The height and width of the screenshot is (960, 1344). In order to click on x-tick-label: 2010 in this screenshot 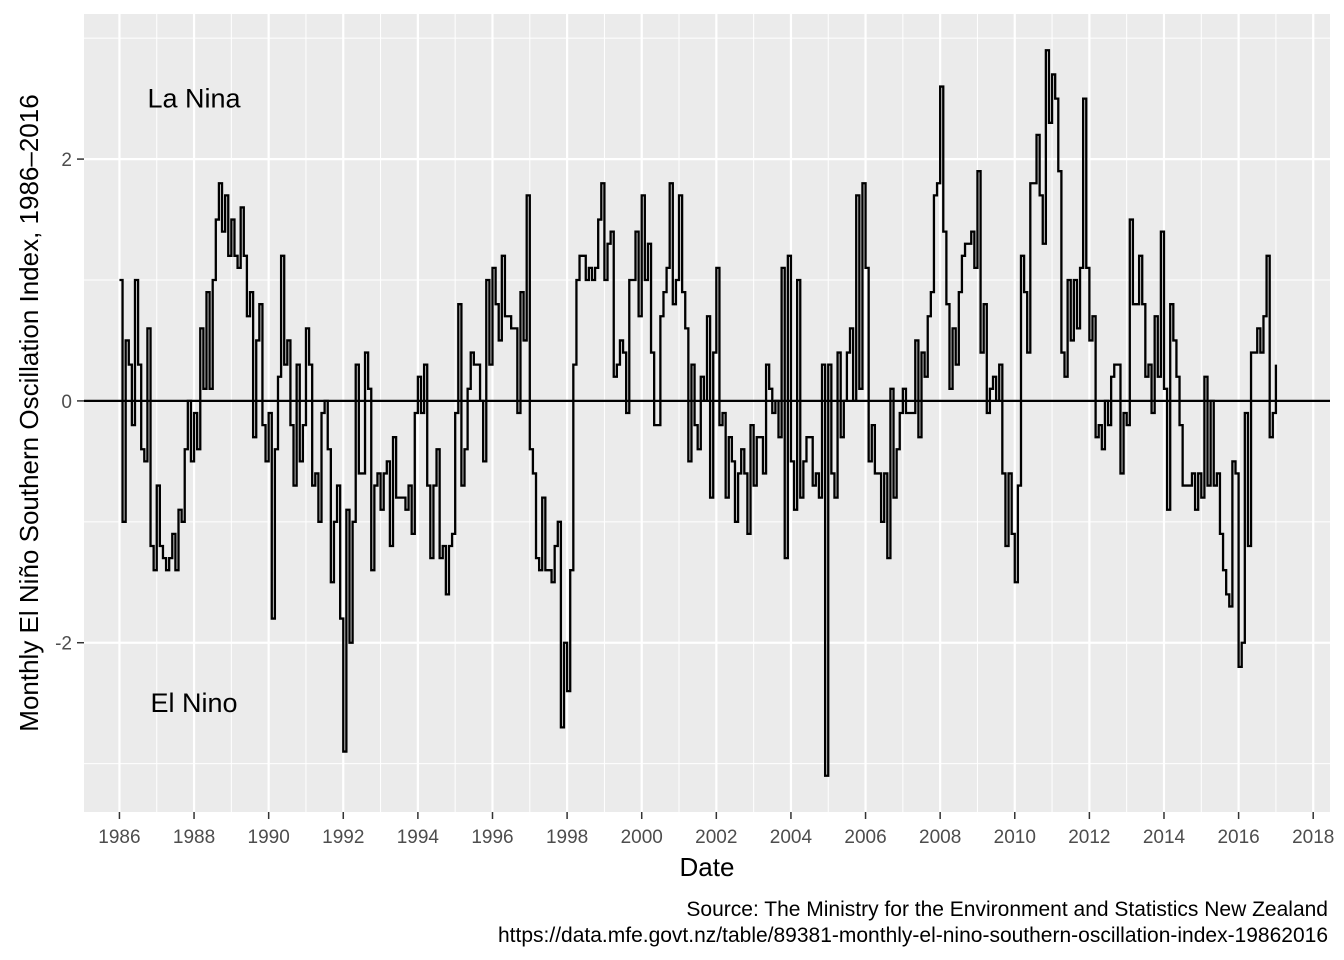, I will do `click(1015, 837)`.